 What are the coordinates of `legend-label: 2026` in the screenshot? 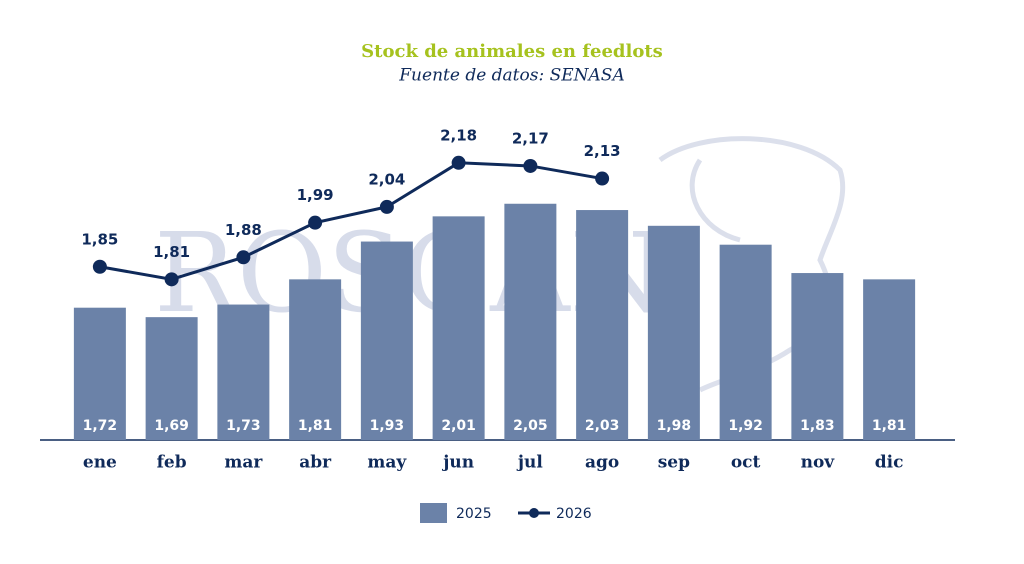 It's located at (574, 514).